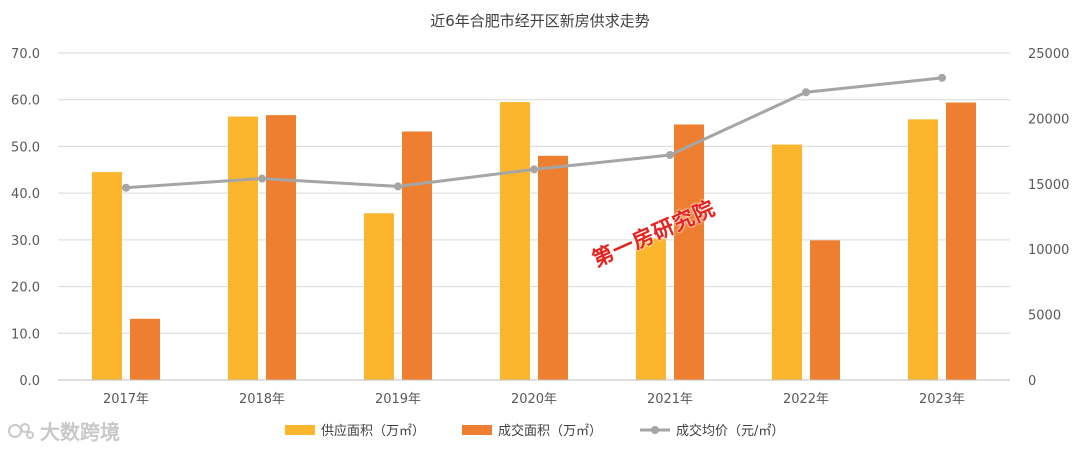 This screenshot has height=450, width=1080. I want to click on x-tick-label: 2022年, so click(806, 399).